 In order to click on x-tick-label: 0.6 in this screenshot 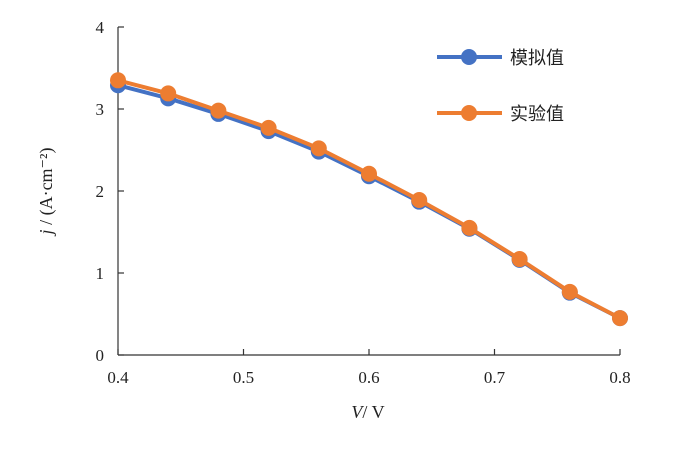, I will do `click(368, 377)`.